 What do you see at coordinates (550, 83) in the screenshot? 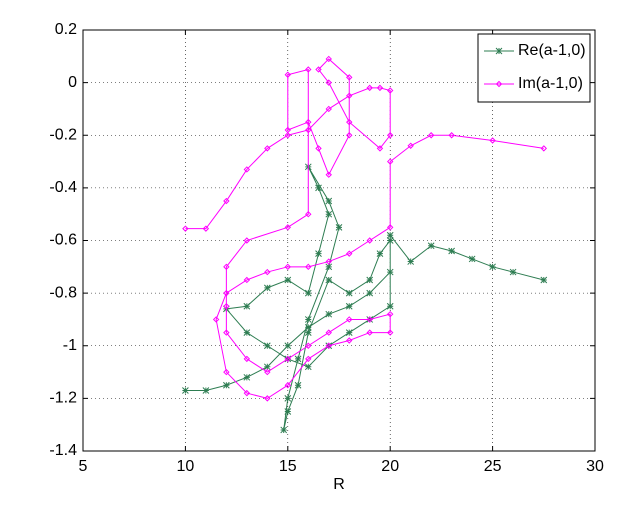
I see `legend-label: Im(a-1,0)` at bounding box center [550, 83].